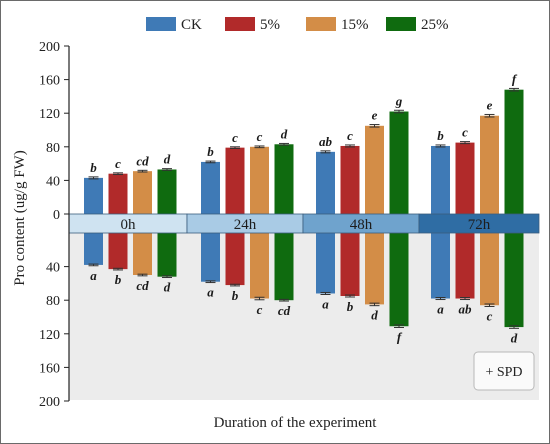 The image size is (550, 444). Describe the element at coordinates (54, 225) in the screenshot. I see `y-axis: 200 160 120 80 40 0 40 80 120 160 200` at that location.